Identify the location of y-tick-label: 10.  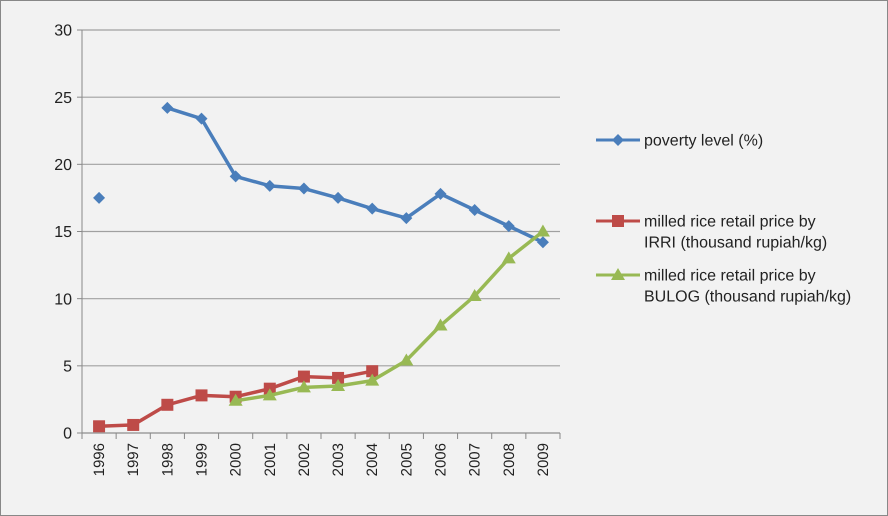
(63, 299).